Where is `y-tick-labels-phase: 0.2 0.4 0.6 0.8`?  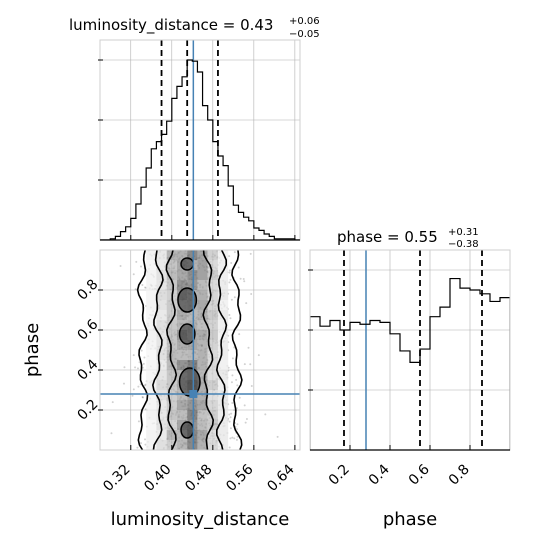
y-tick-labels-phase: 0.2 0.4 0.6 0.8 is located at coordinates (87, 349).